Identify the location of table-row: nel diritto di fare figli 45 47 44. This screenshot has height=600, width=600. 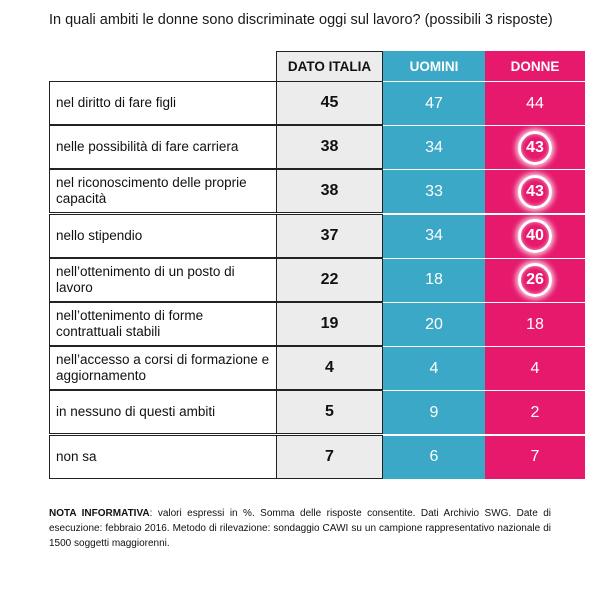
(317, 103).